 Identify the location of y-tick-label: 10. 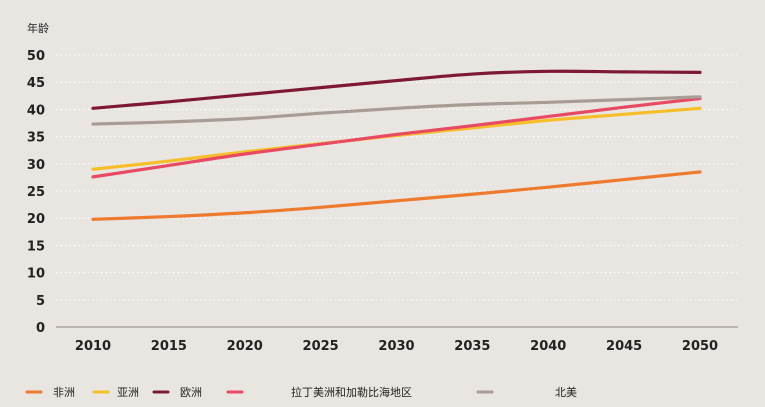
(36, 274).